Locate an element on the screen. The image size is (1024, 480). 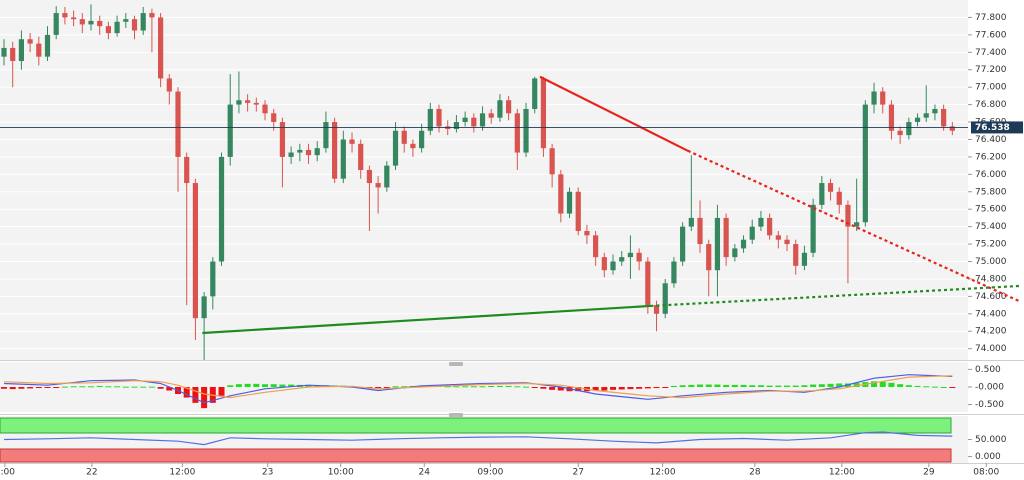
y-tick-label: 77.000 is located at coordinates (991, 88).